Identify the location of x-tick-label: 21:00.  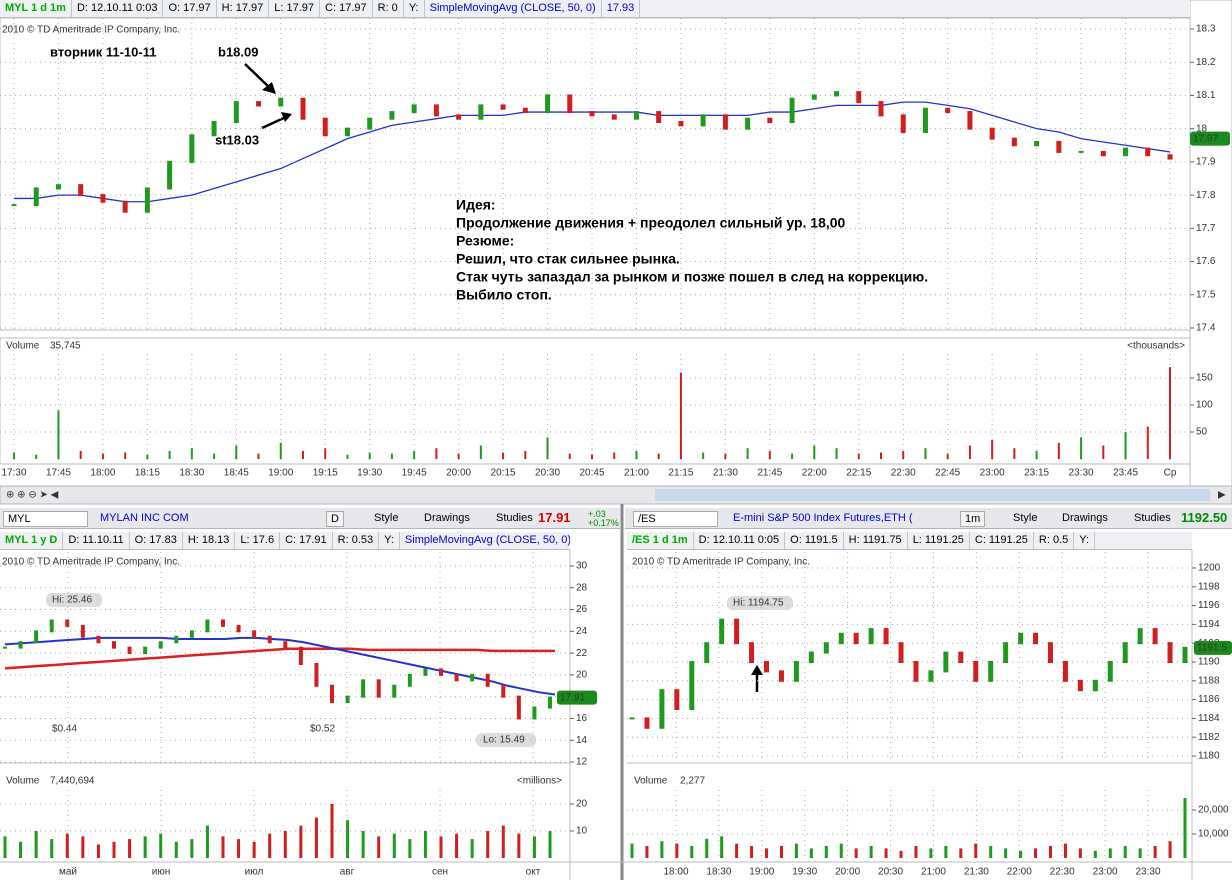
(636, 473).